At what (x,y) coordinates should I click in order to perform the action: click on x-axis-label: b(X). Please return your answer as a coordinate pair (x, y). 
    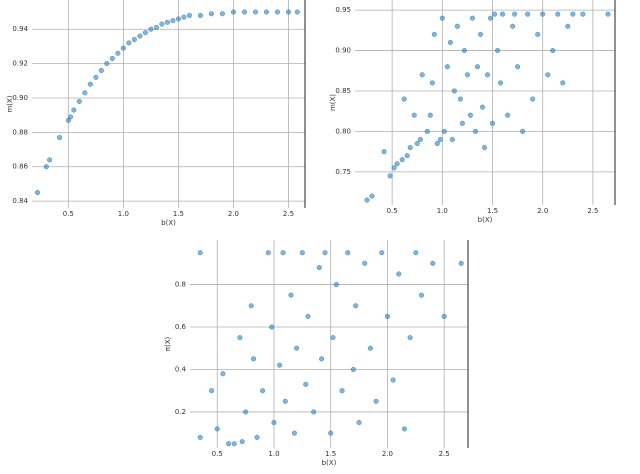
    Looking at the image, I should click on (329, 463).